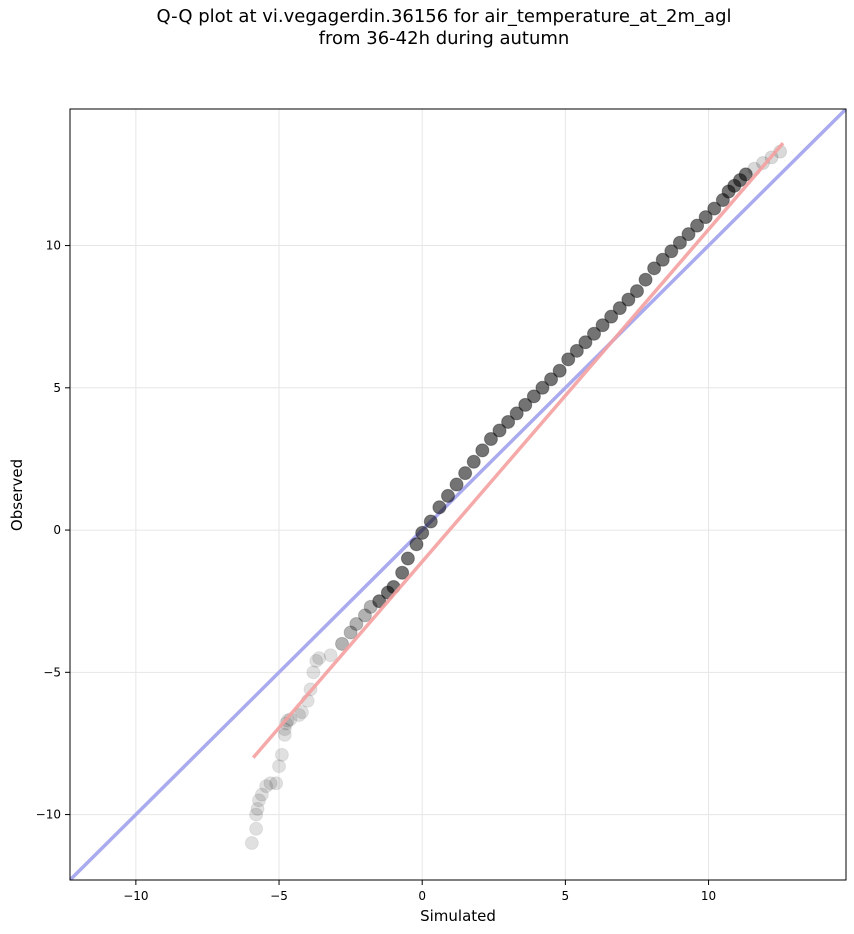  What do you see at coordinates (458, 916) in the screenshot?
I see `x-axis-label: Simulated` at bounding box center [458, 916].